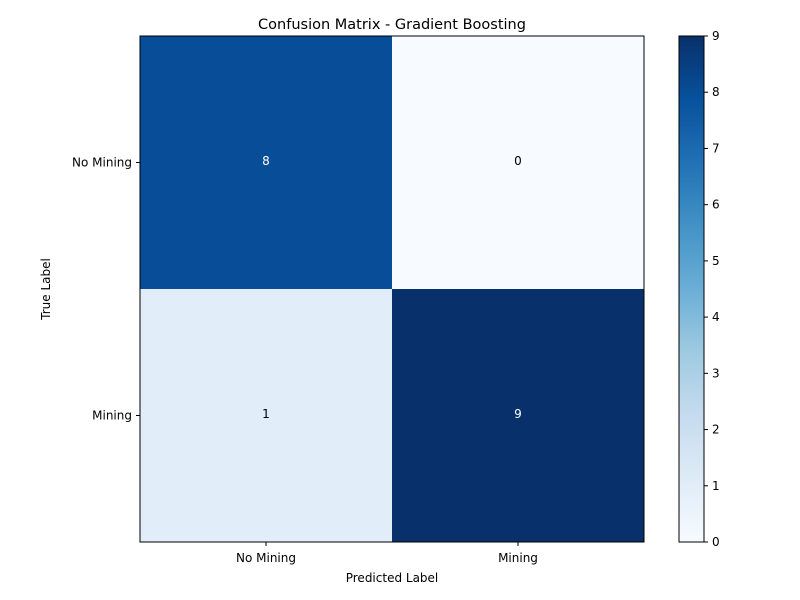 Image resolution: width=800 pixels, height=600 pixels. What do you see at coordinates (266, 558) in the screenshot?
I see `x-tick-label: No Mining` at bounding box center [266, 558].